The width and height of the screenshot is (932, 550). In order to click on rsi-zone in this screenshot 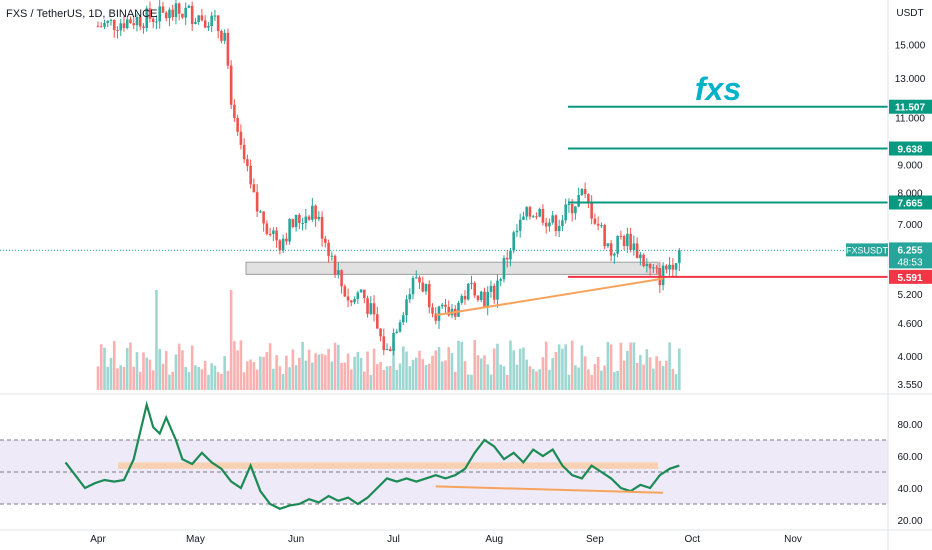, I will do `click(388, 465)`.